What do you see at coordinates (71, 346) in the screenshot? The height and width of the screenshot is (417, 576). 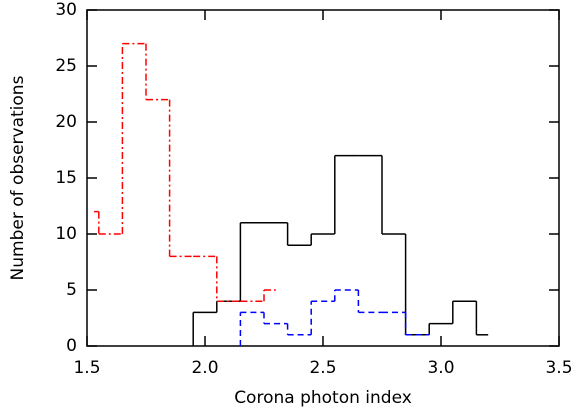 I see `y-tick-label: 0` at bounding box center [71, 346].